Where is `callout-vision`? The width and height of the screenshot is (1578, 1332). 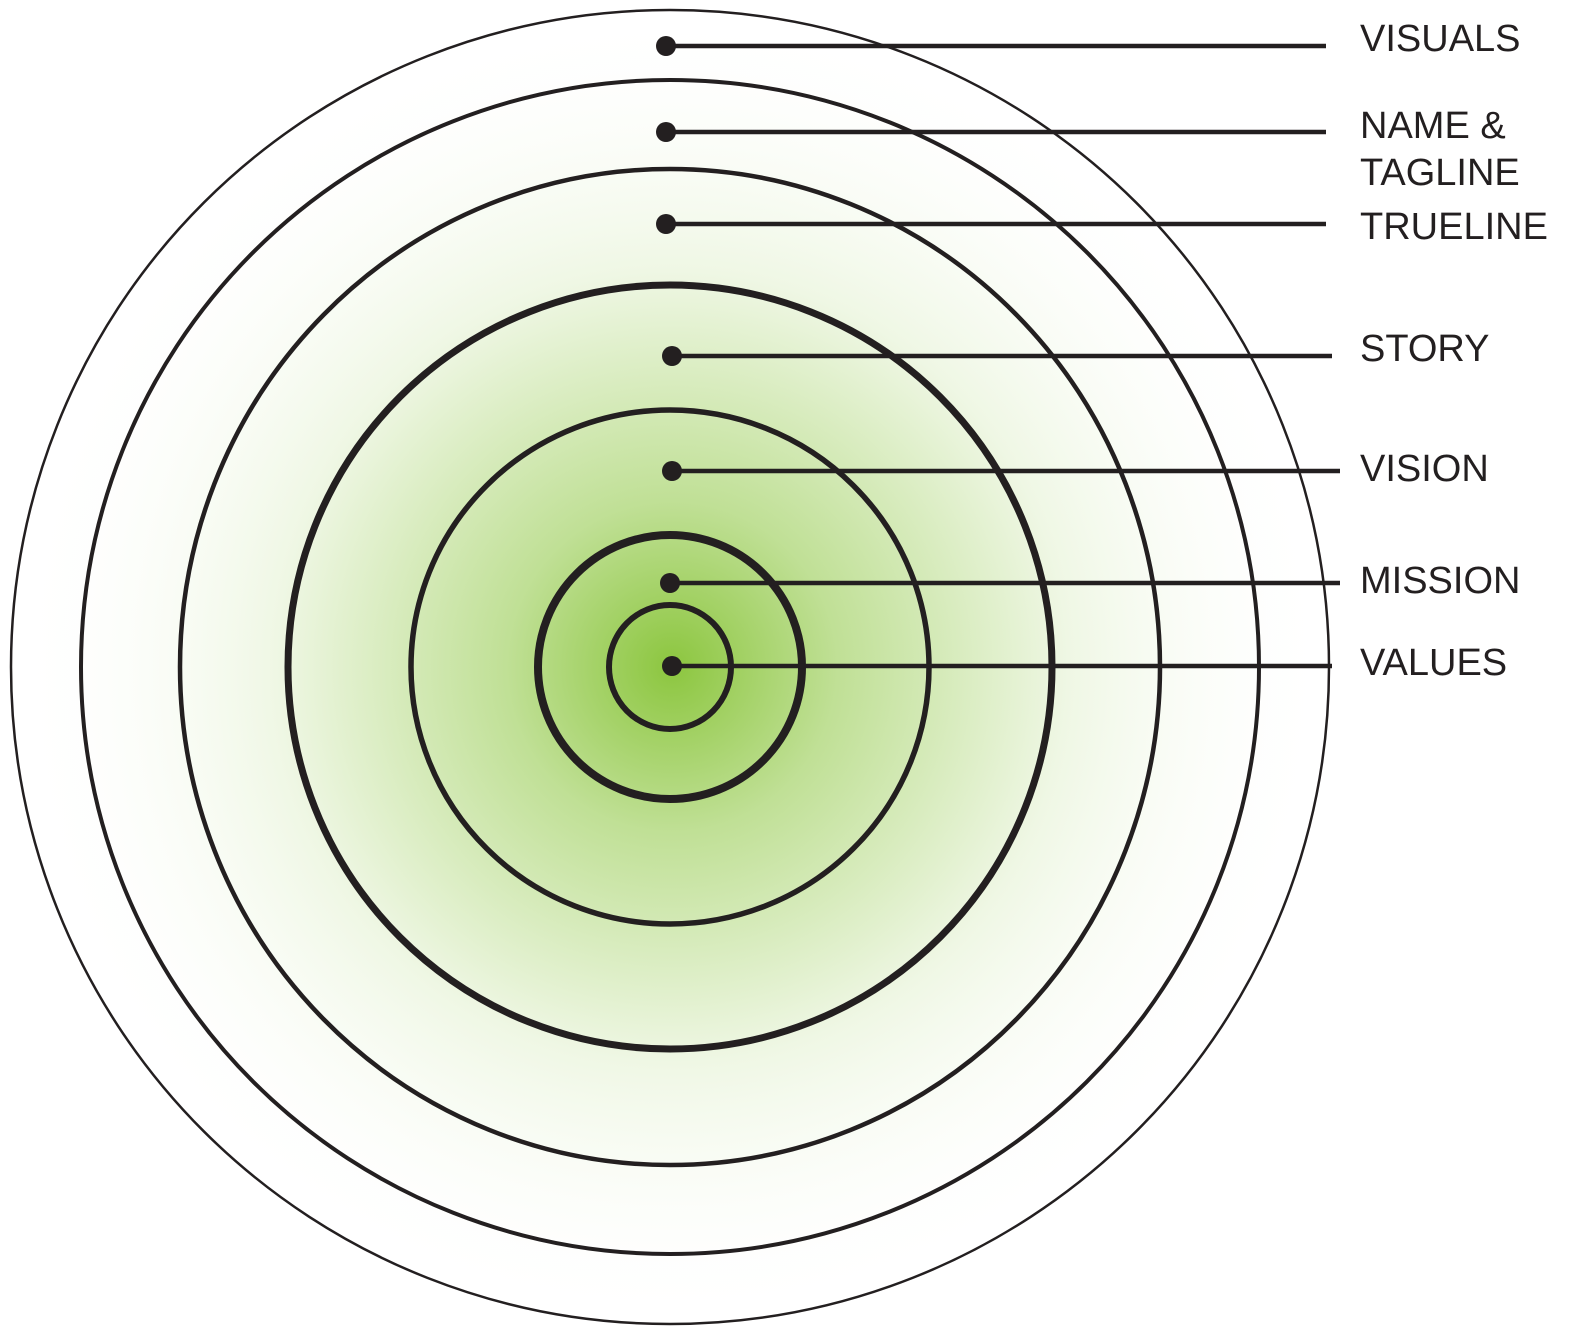 callout-vision is located at coordinates (1001, 471).